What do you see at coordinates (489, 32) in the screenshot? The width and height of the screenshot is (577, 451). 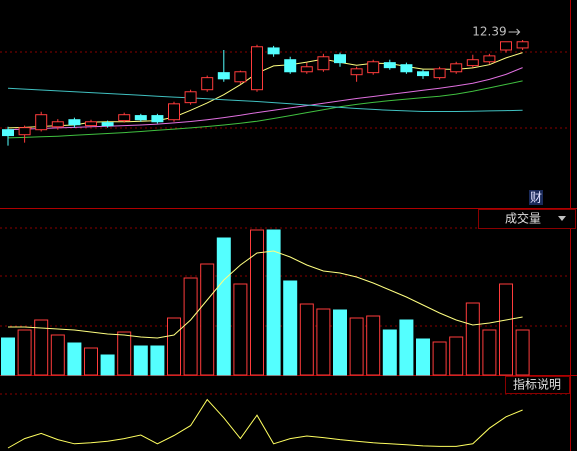 I see `price-annotation: 12.39` at bounding box center [489, 32].